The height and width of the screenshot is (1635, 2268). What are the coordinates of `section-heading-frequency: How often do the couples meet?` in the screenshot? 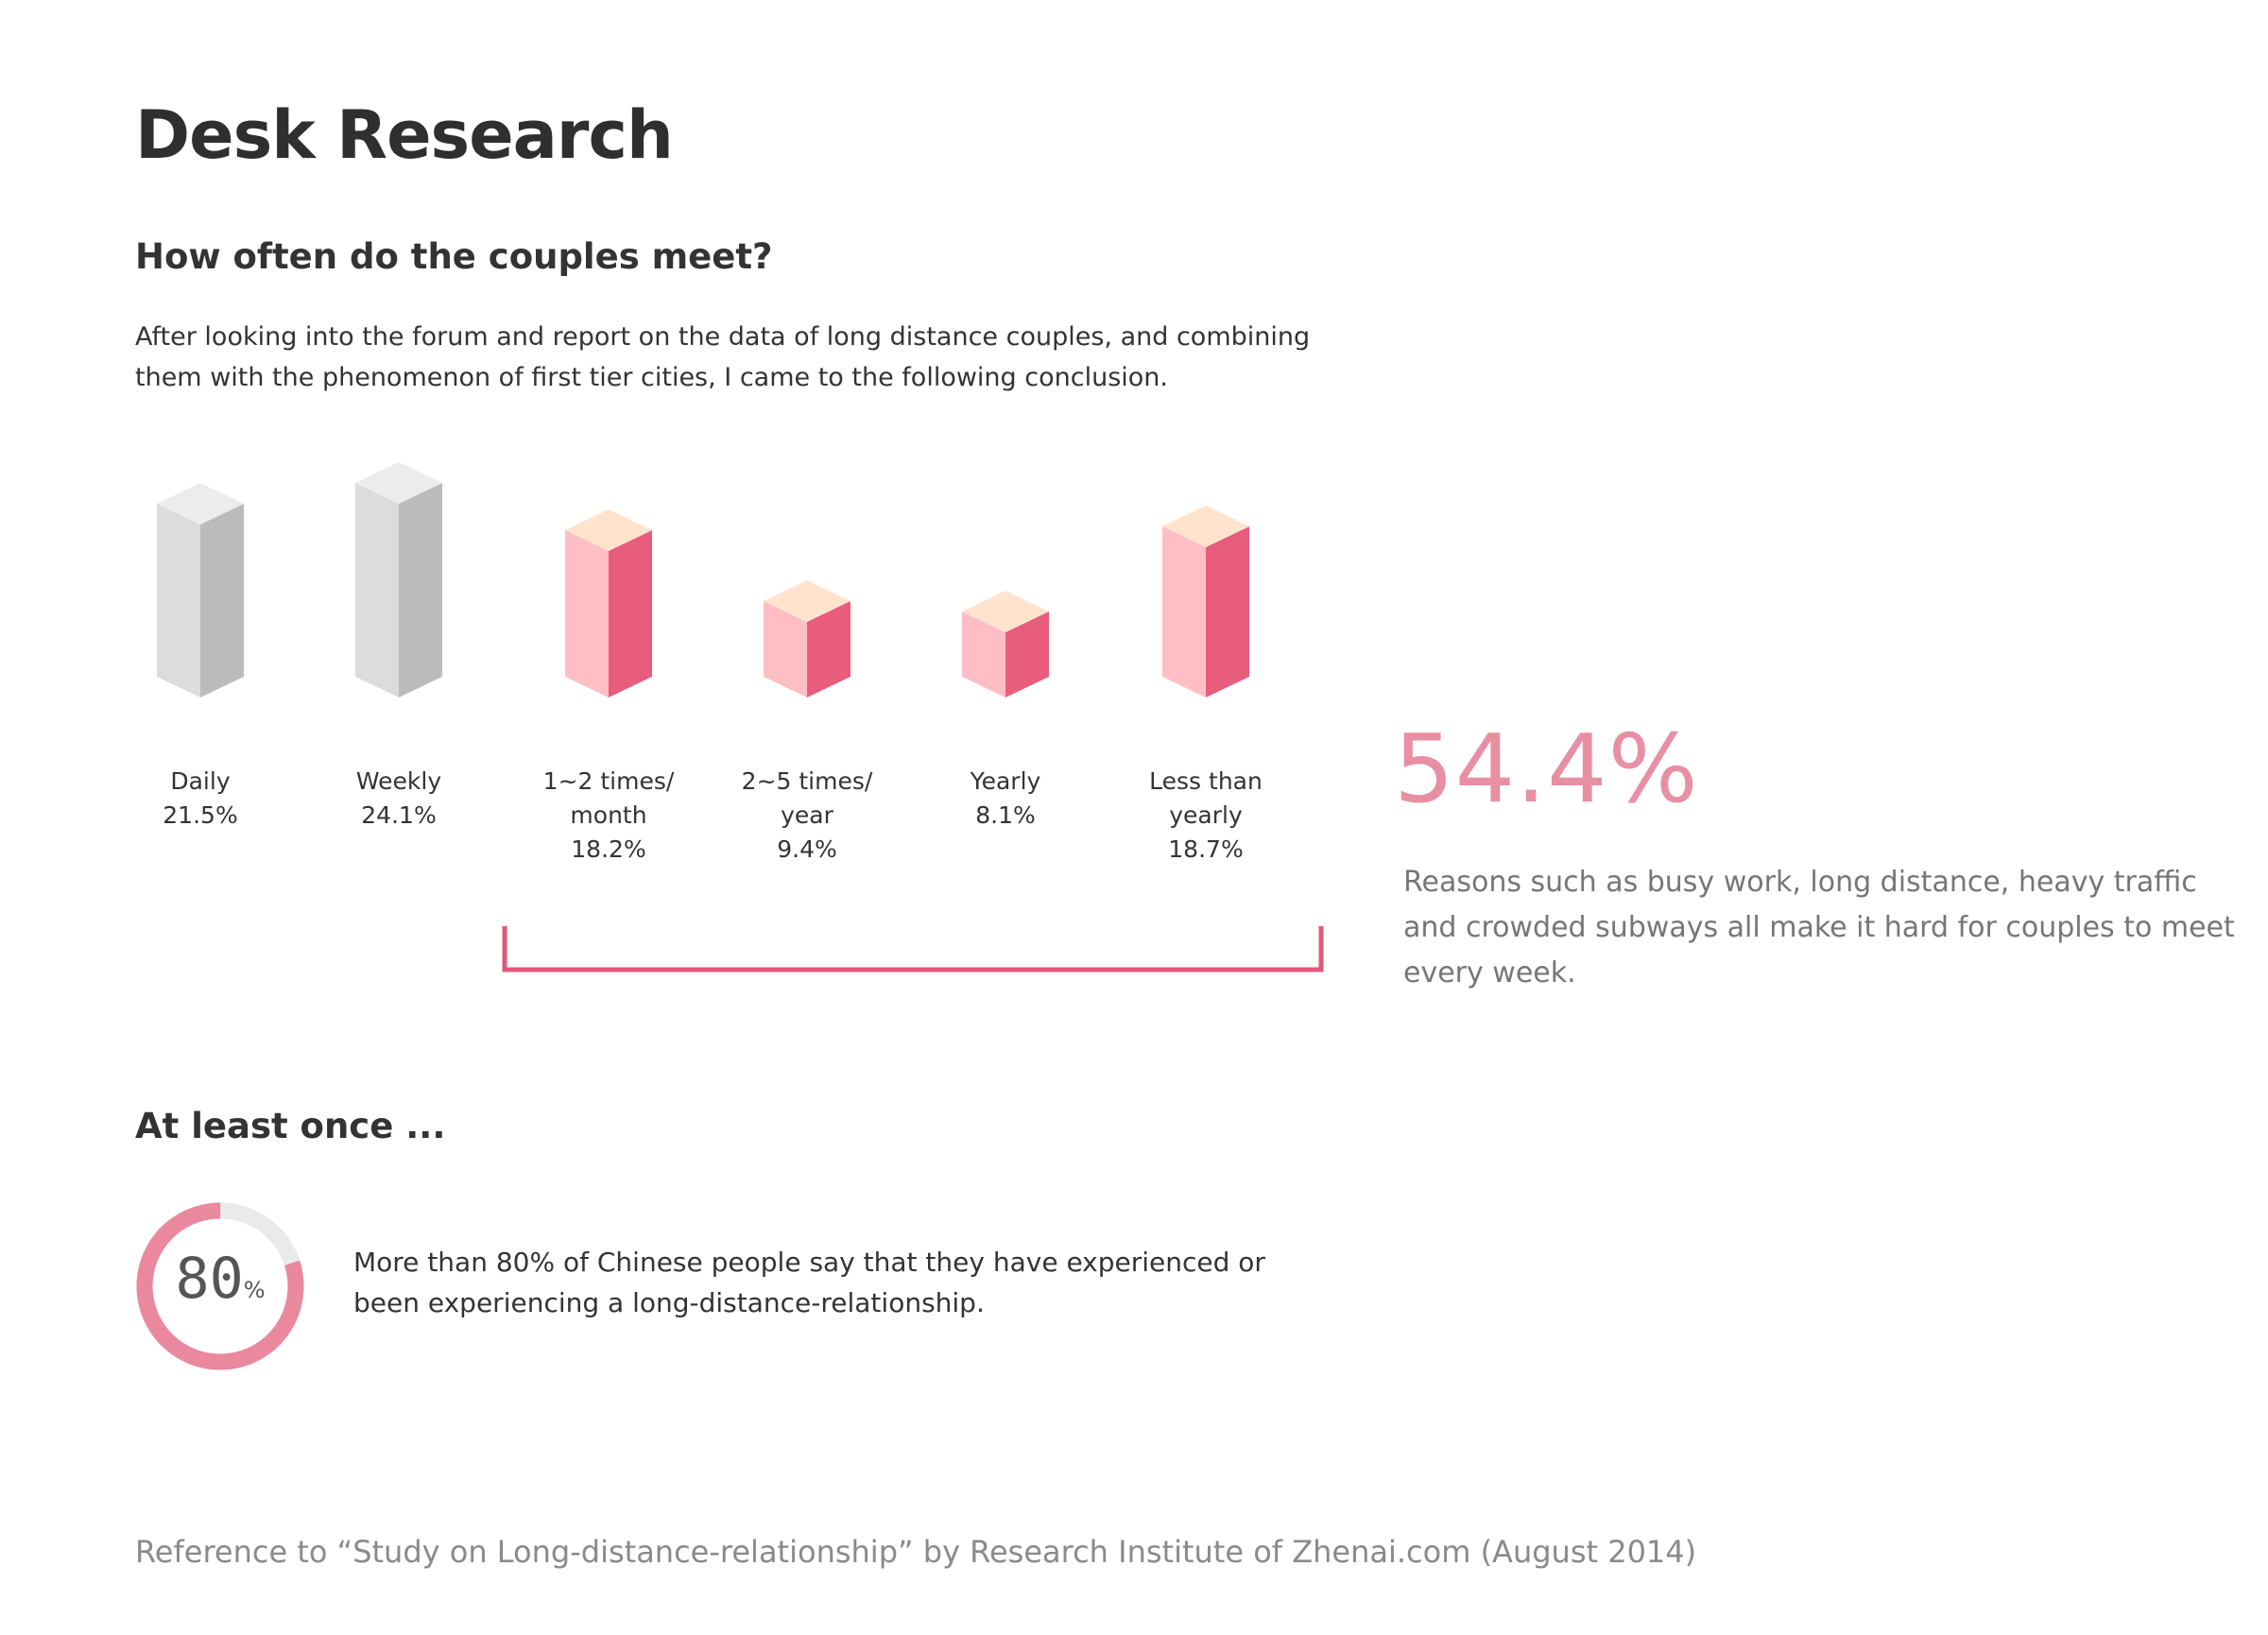 It's located at (454, 256).